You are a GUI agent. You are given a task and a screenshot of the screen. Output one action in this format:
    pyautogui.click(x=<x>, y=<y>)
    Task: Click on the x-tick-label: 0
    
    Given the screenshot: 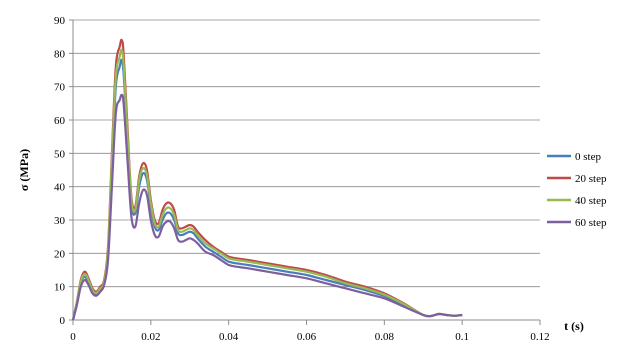 What is the action you would take?
    pyautogui.click(x=73, y=337)
    